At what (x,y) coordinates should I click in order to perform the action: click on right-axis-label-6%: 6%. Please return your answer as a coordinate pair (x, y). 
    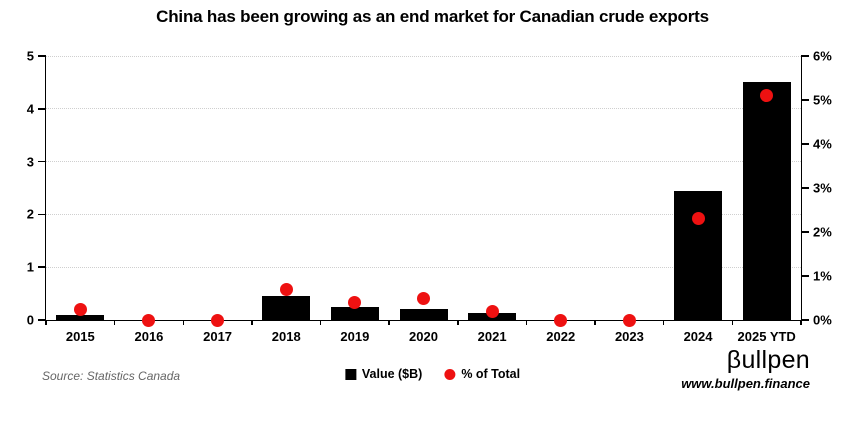
    Looking at the image, I should click on (822, 56).